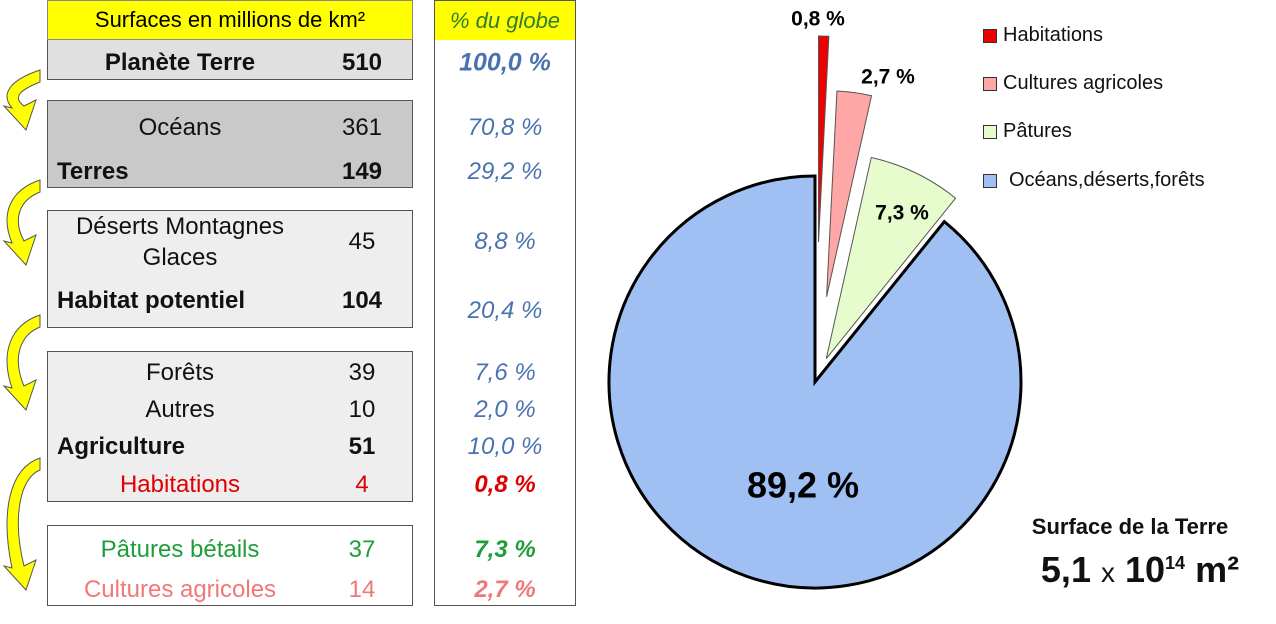 The height and width of the screenshot is (624, 1276). What do you see at coordinates (1217, 569) in the screenshot?
I see `caption-unit: m²` at bounding box center [1217, 569].